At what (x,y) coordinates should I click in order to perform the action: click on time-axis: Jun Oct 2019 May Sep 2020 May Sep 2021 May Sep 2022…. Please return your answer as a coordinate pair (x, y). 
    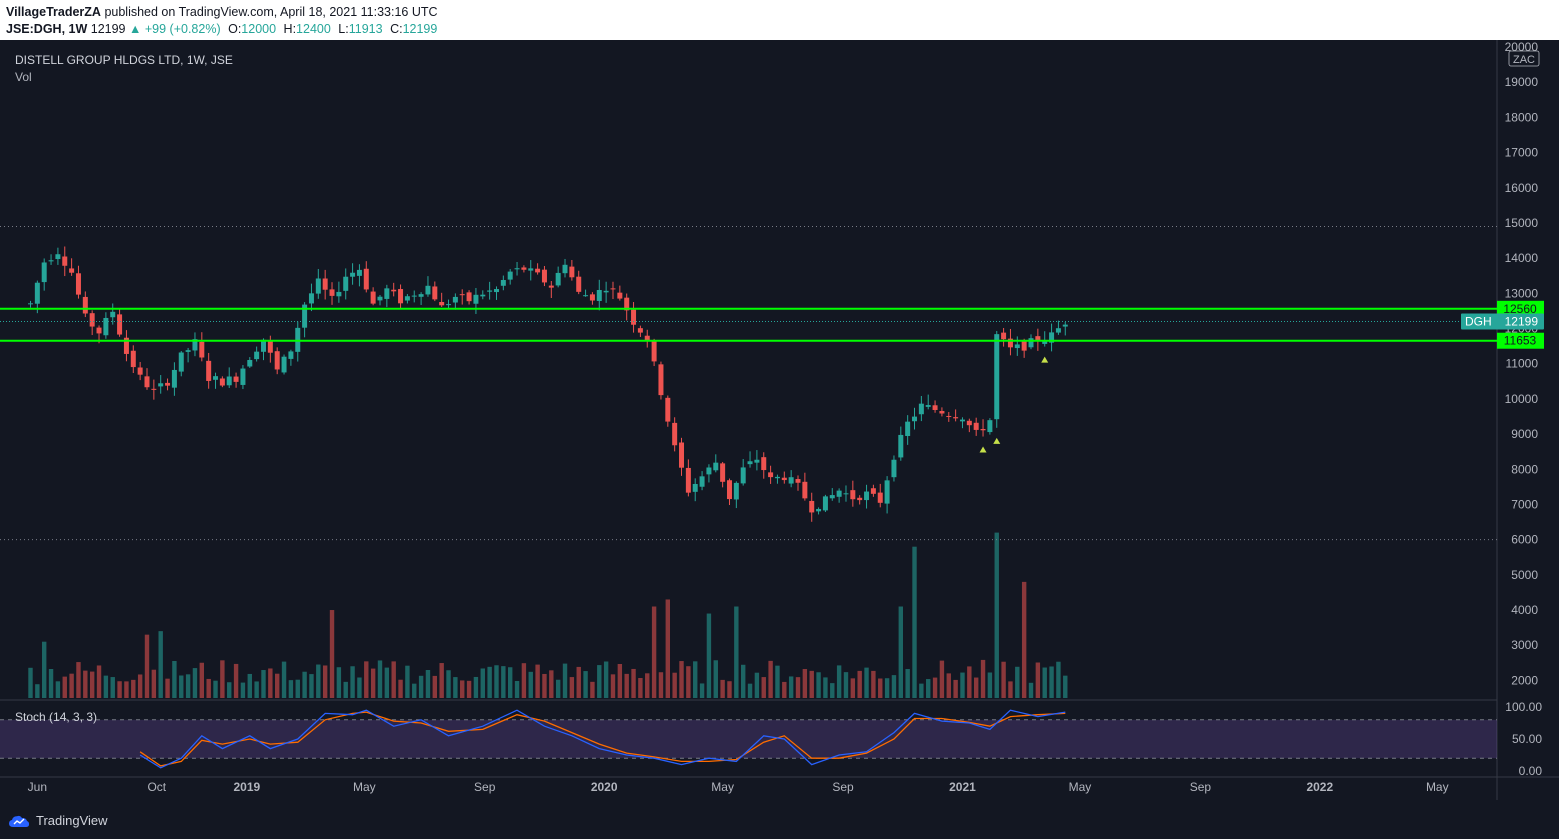
    Looking at the image, I should click on (738, 787).